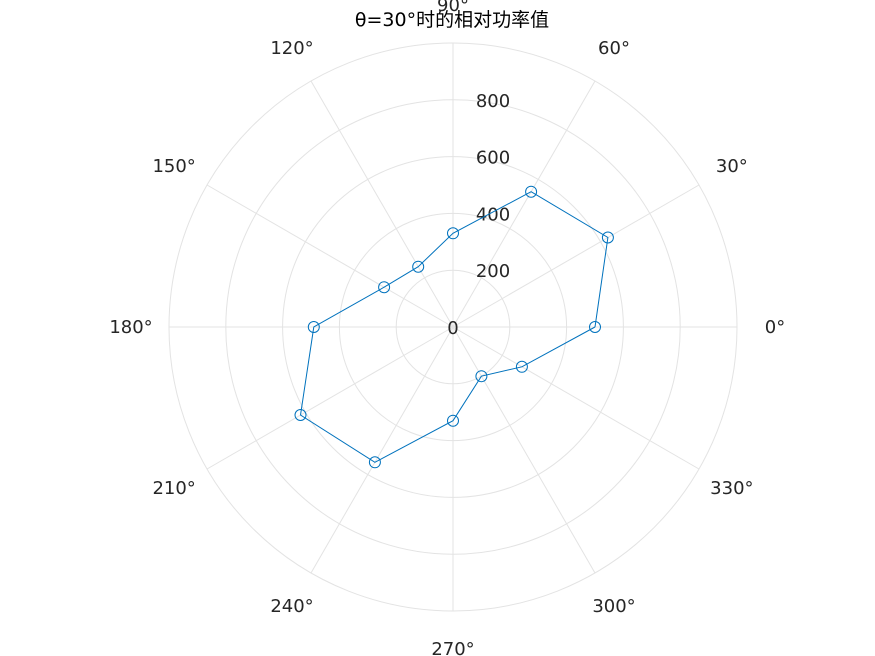 This screenshot has width=875, height=656. What do you see at coordinates (614, 48) in the screenshot?
I see `theta-tick-label: 60°` at bounding box center [614, 48].